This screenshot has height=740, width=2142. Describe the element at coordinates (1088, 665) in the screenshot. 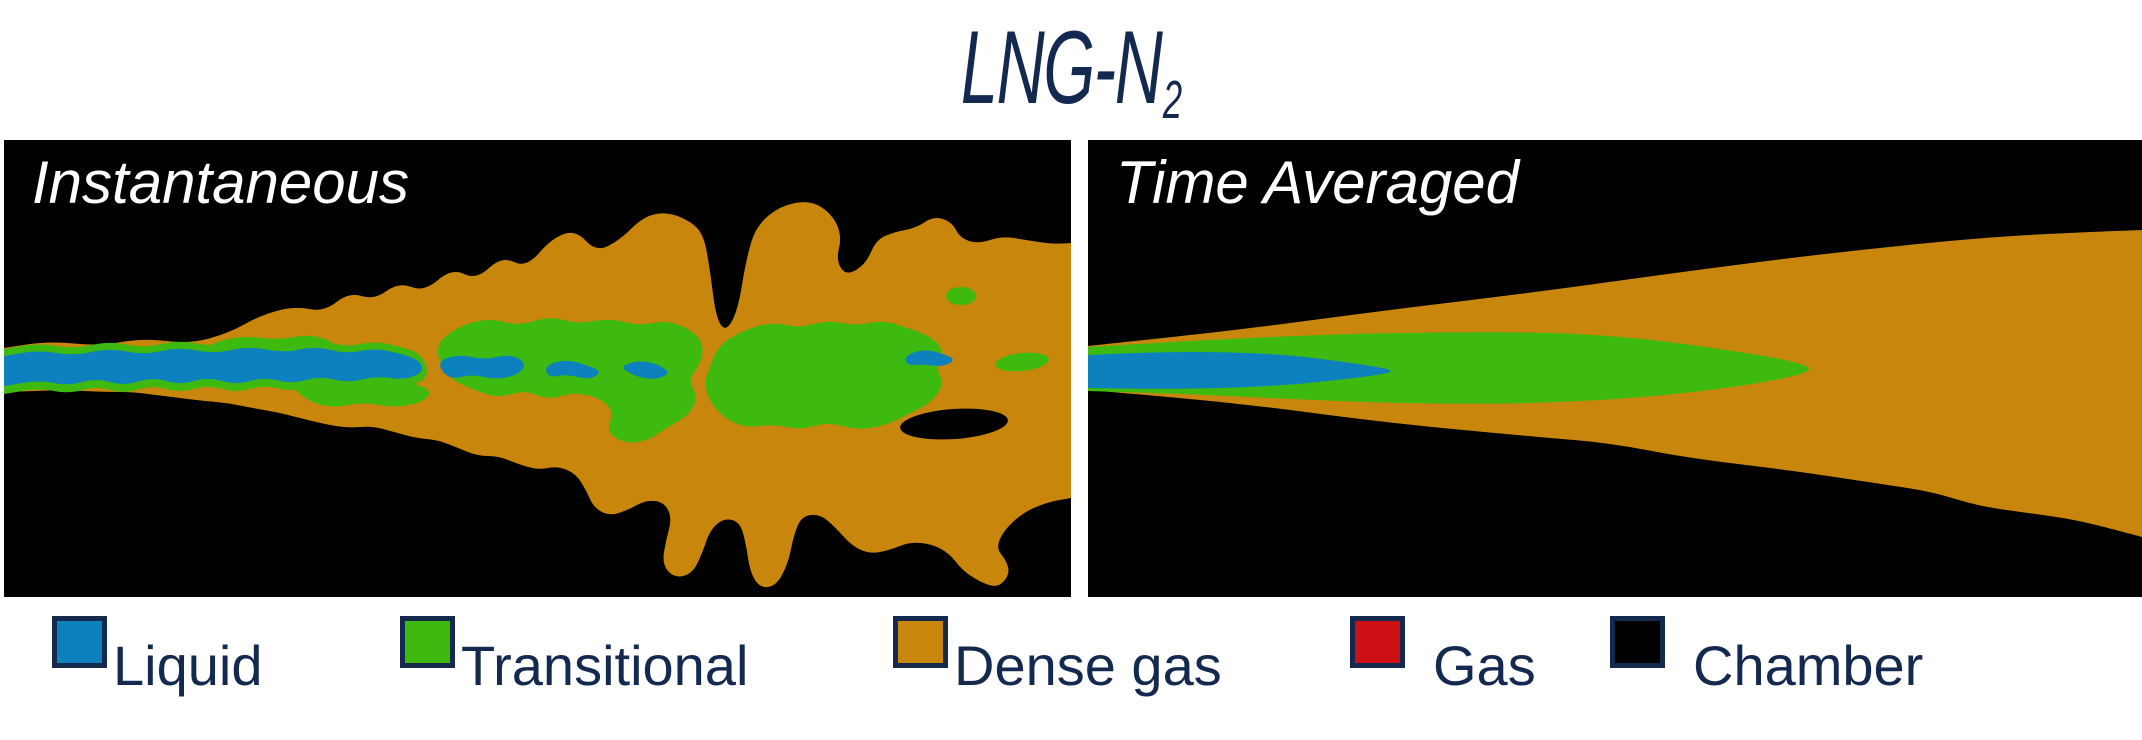

I see `legend-label-dense-gas: Dense gas` at that location.